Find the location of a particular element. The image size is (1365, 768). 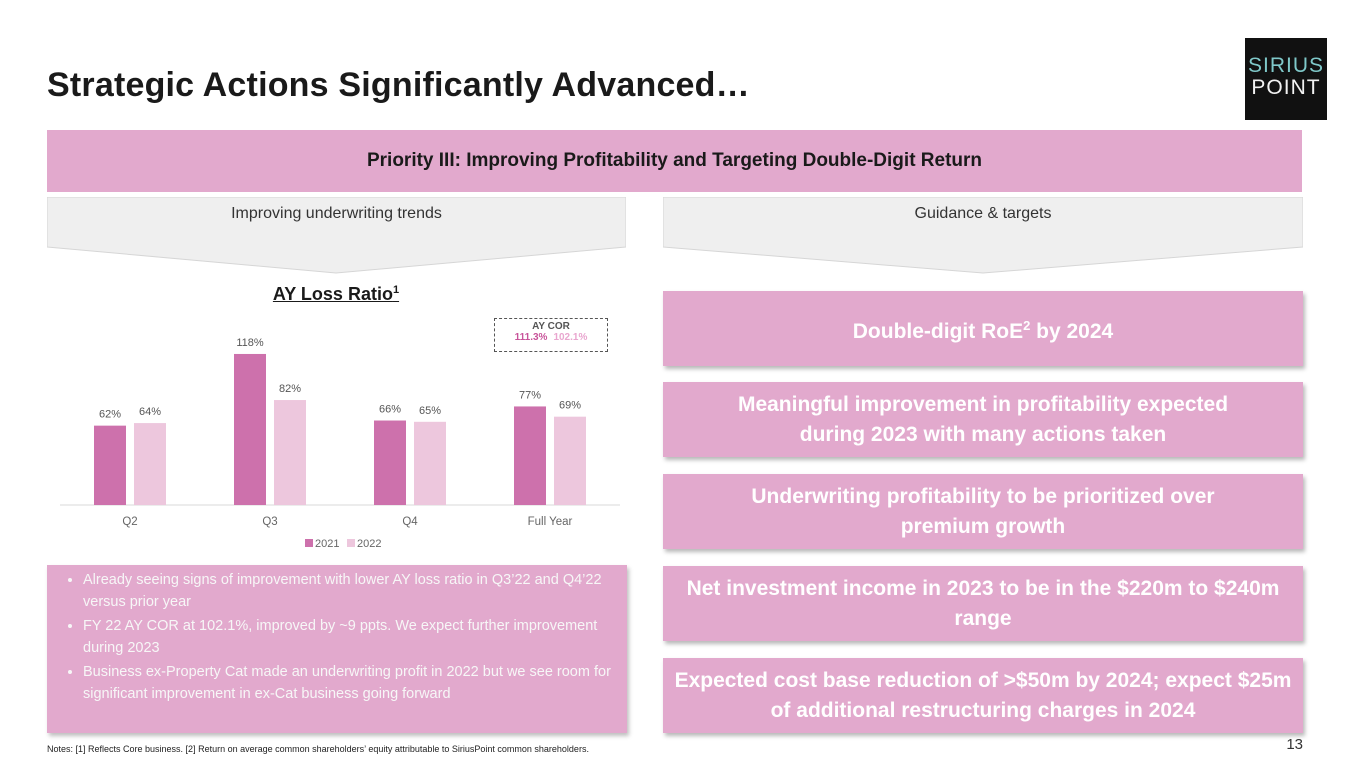

bar-2022-q3 is located at coordinates (290, 452).